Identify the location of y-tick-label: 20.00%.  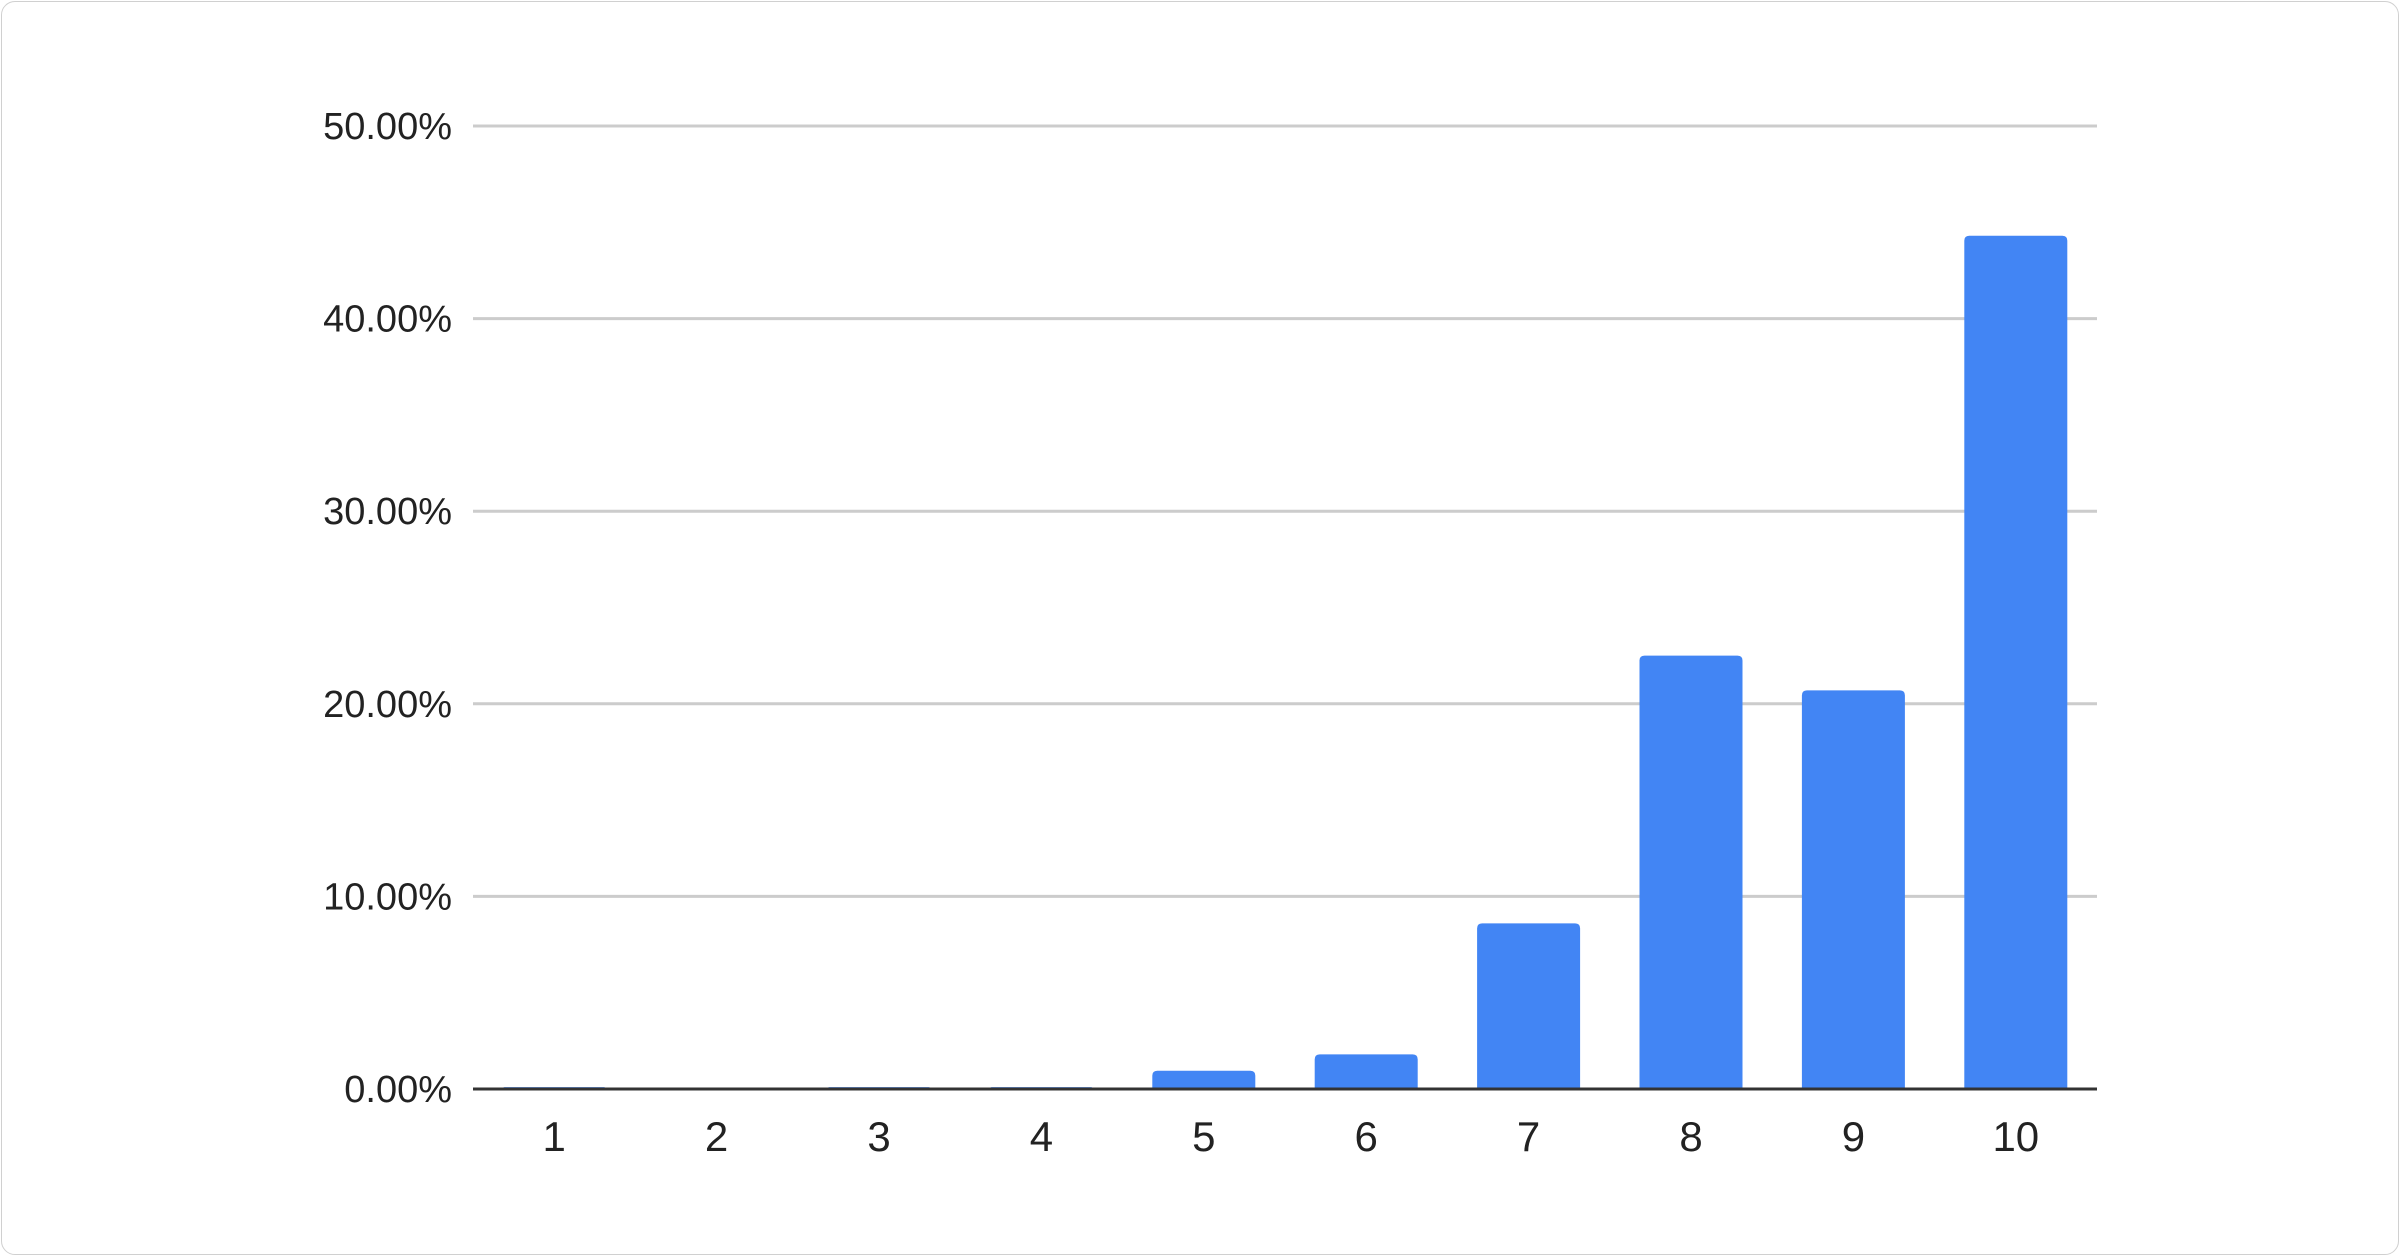
(387, 705).